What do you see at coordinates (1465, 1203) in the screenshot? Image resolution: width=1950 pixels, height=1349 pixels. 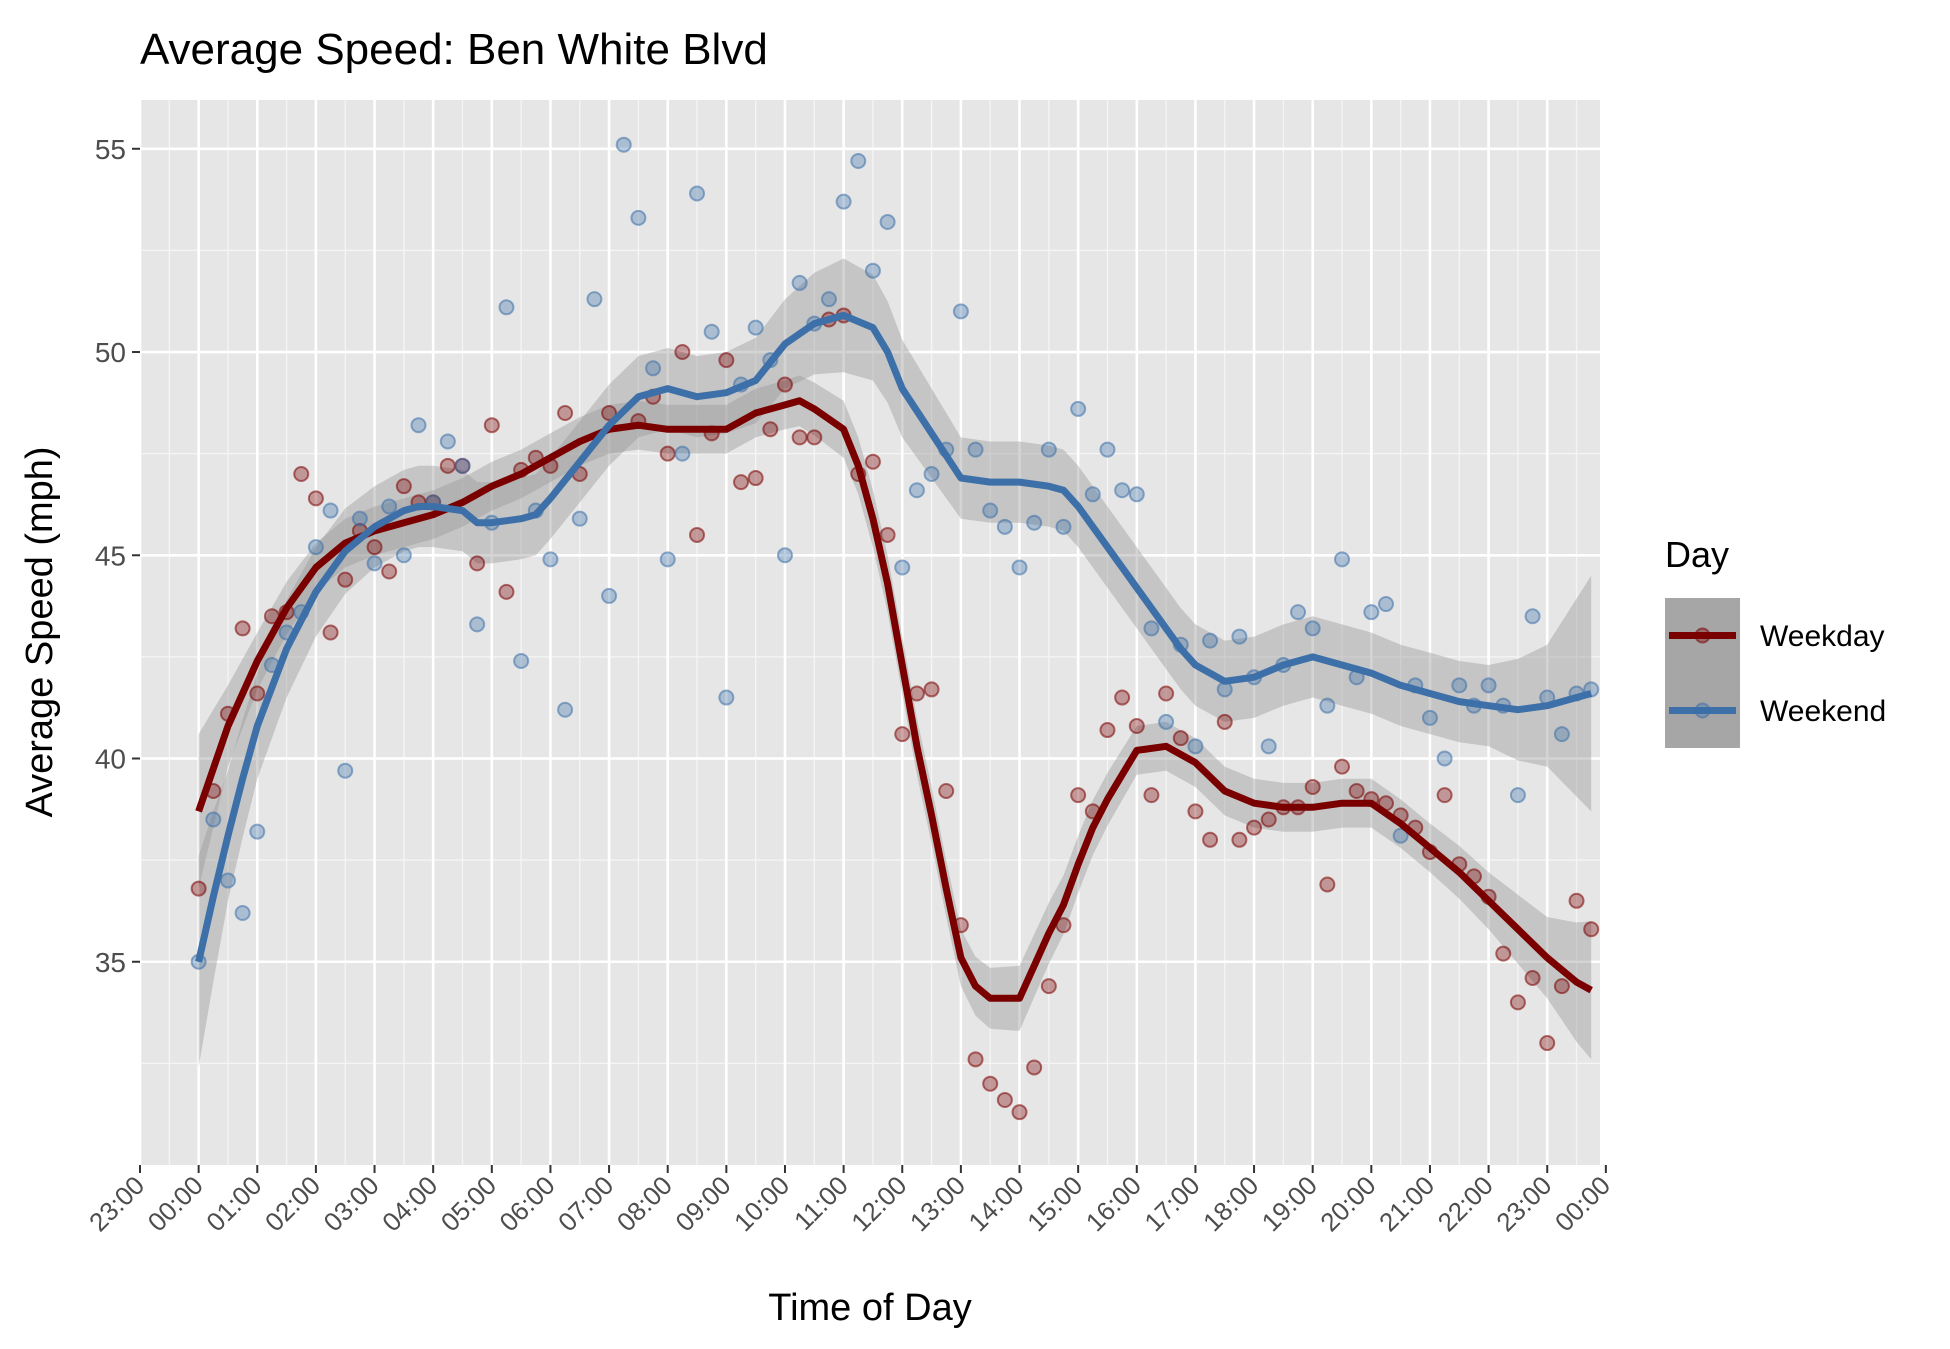 I see `x-tick-label: 22:00` at bounding box center [1465, 1203].